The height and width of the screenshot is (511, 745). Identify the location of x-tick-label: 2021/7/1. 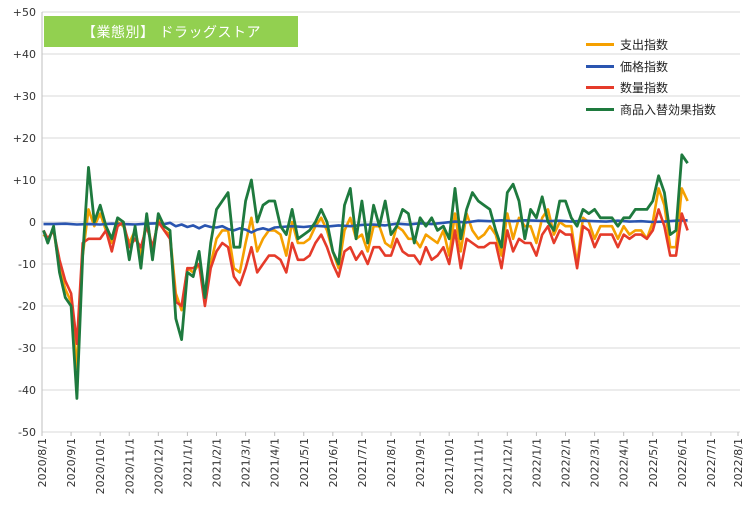
(362, 462).